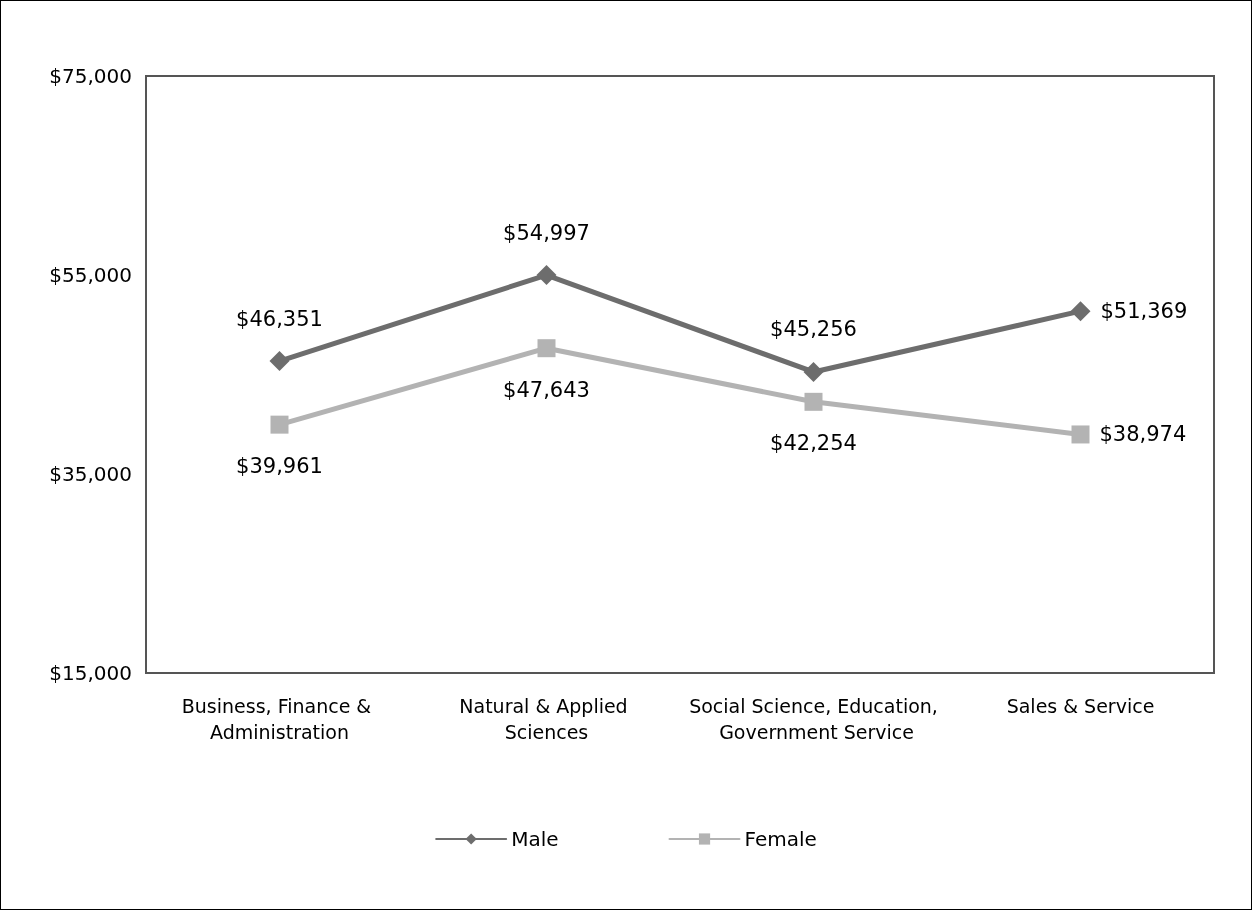 Image resolution: width=1252 pixels, height=910 pixels. I want to click on data-label: $54,997, so click(546, 232).